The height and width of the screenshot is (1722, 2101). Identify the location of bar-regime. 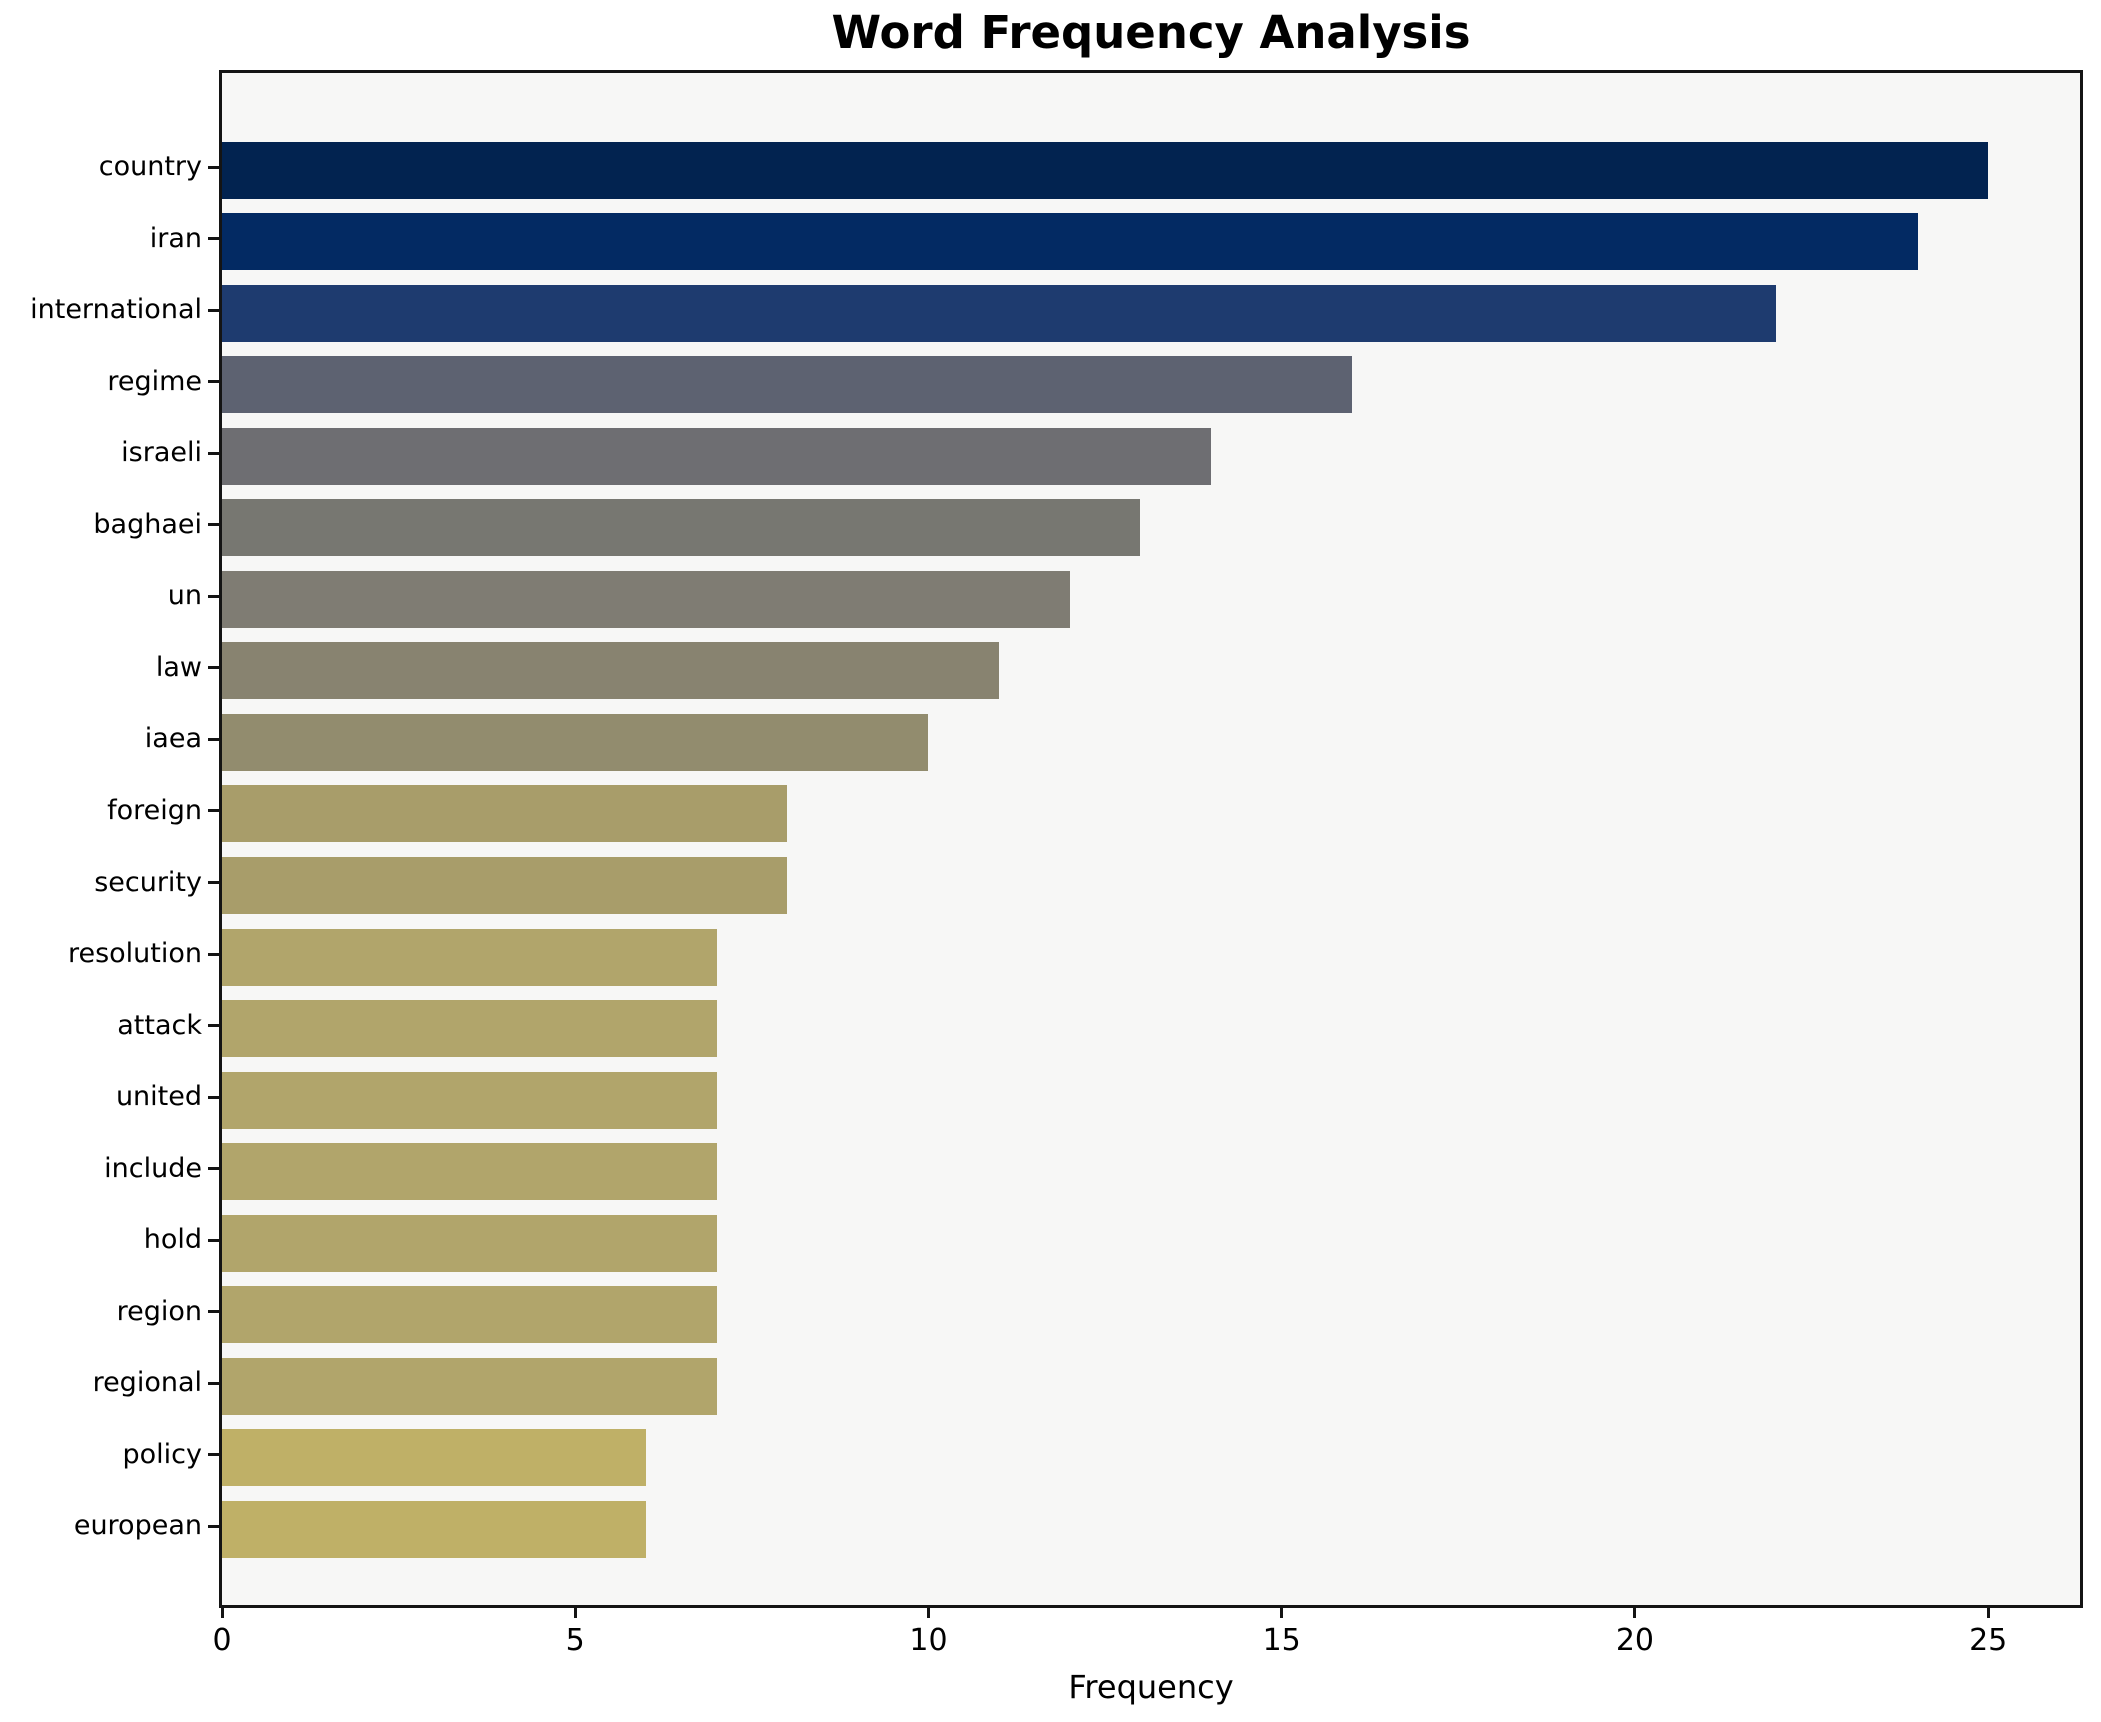
(787, 385).